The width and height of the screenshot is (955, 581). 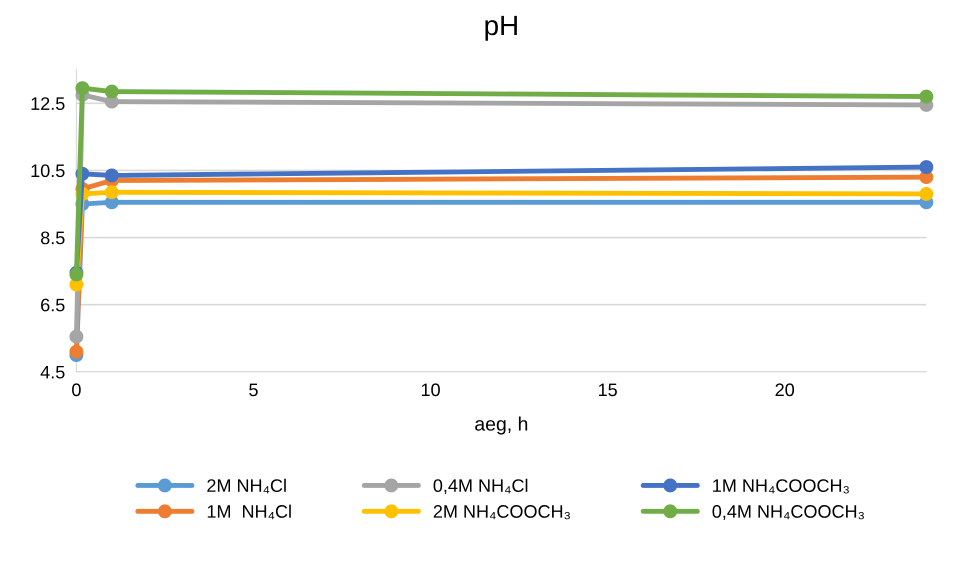 I want to click on legend-label: 2M NH₄Cl, so click(x=246, y=486).